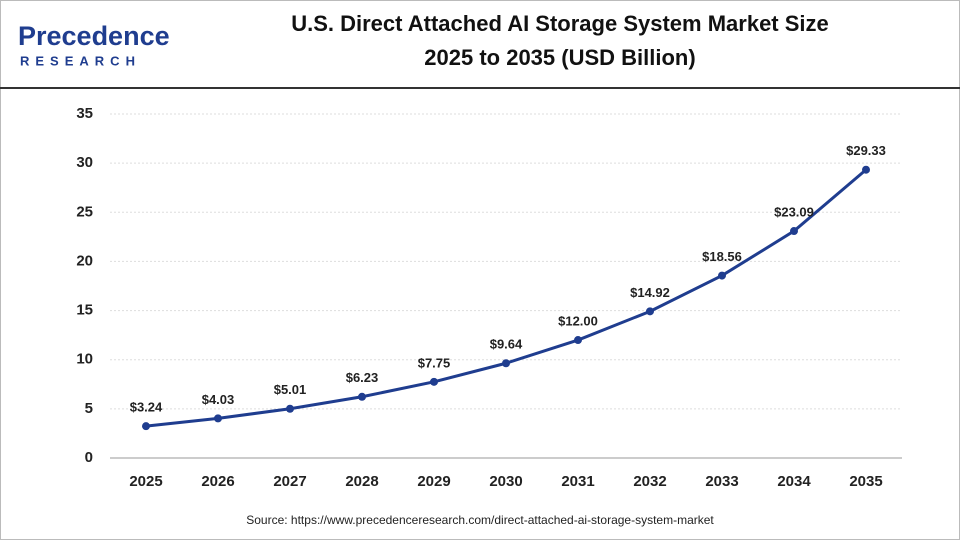  What do you see at coordinates (84, 260) in the screenshot?
I see `y-tick-label: 20` at bounding box center [84, 260].